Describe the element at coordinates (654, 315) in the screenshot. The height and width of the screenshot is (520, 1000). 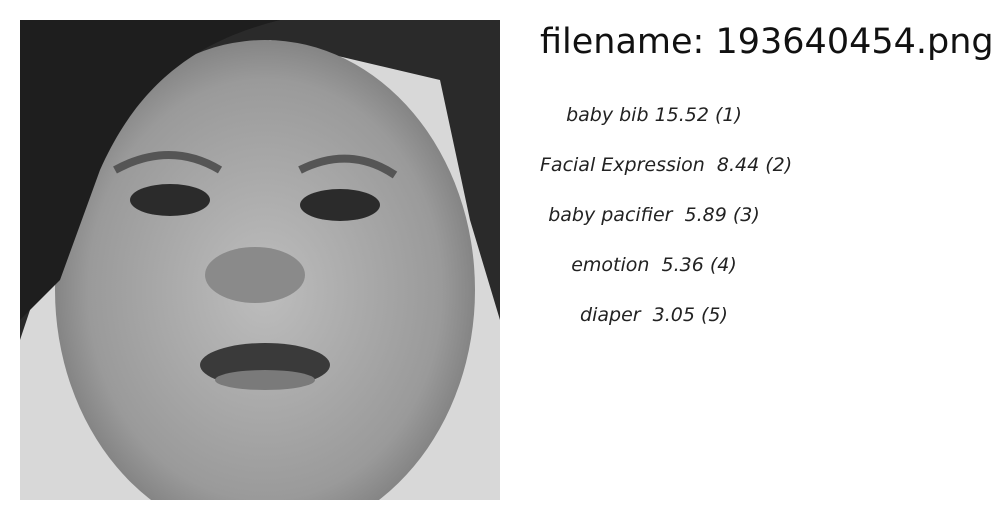
I see `label-line: diaper 3.05 (5)` at that location.